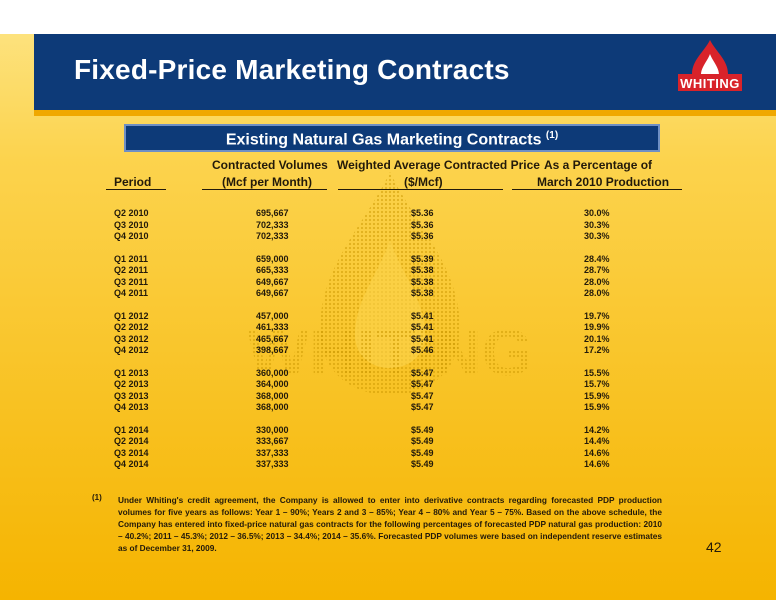  What do you see at coordinates (133, 182) in the screenshot?
I see `period-header: Period` at bounding box center [133, 182].